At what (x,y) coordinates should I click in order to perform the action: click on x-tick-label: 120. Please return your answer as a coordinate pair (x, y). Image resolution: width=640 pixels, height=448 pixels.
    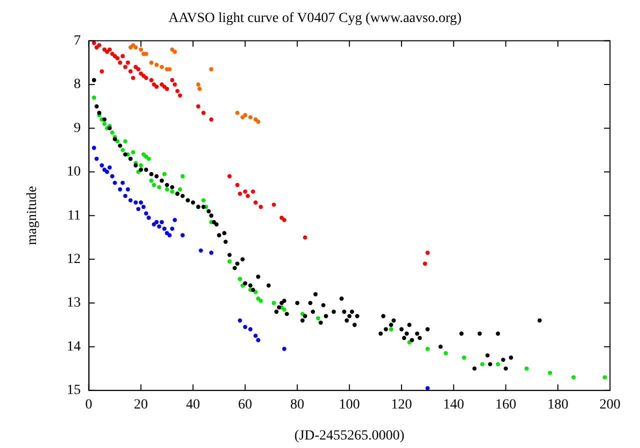
    Looking at the image, I should click on (401, 404).